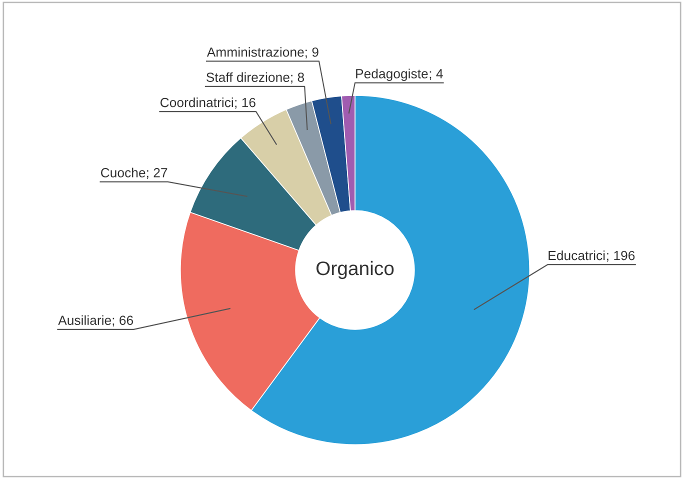  What do you see at coordinates (196, 103) in the screenshot?
I see `slice-label: Coordinatrici` at bounding box center [196, 103].